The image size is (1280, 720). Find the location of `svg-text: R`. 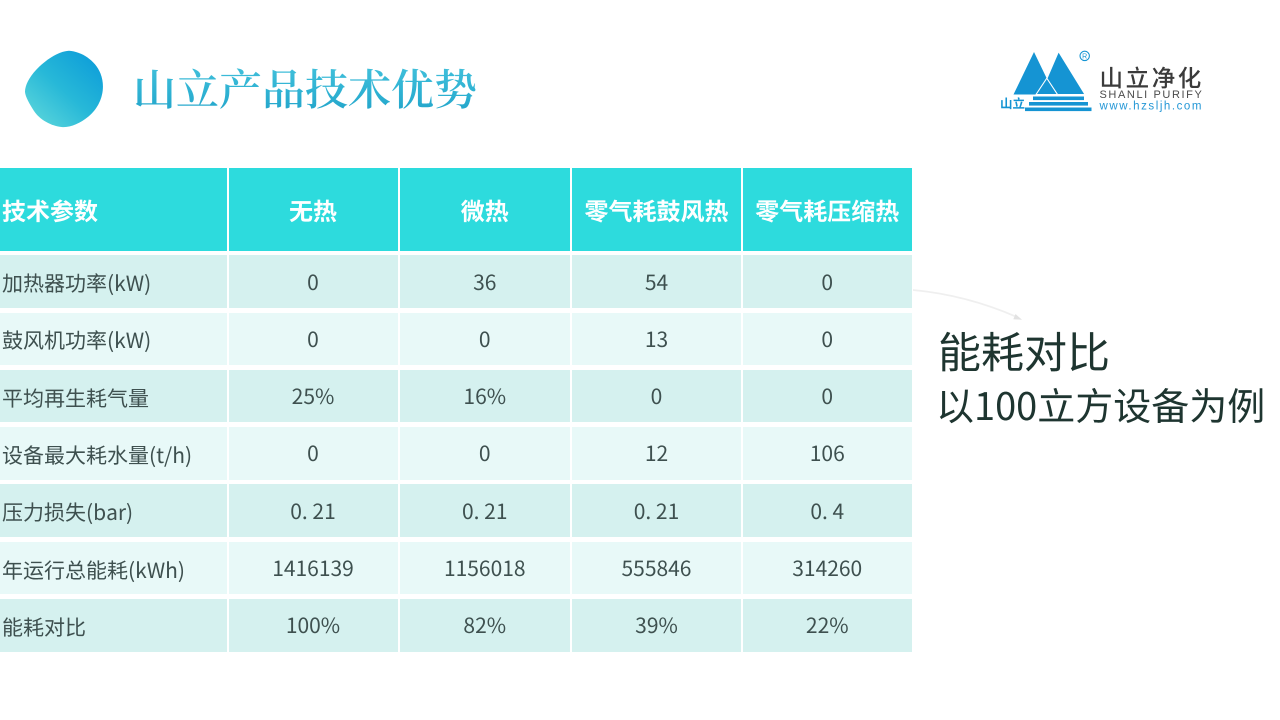

svg-text: R is located at coordinates (1084, 56).